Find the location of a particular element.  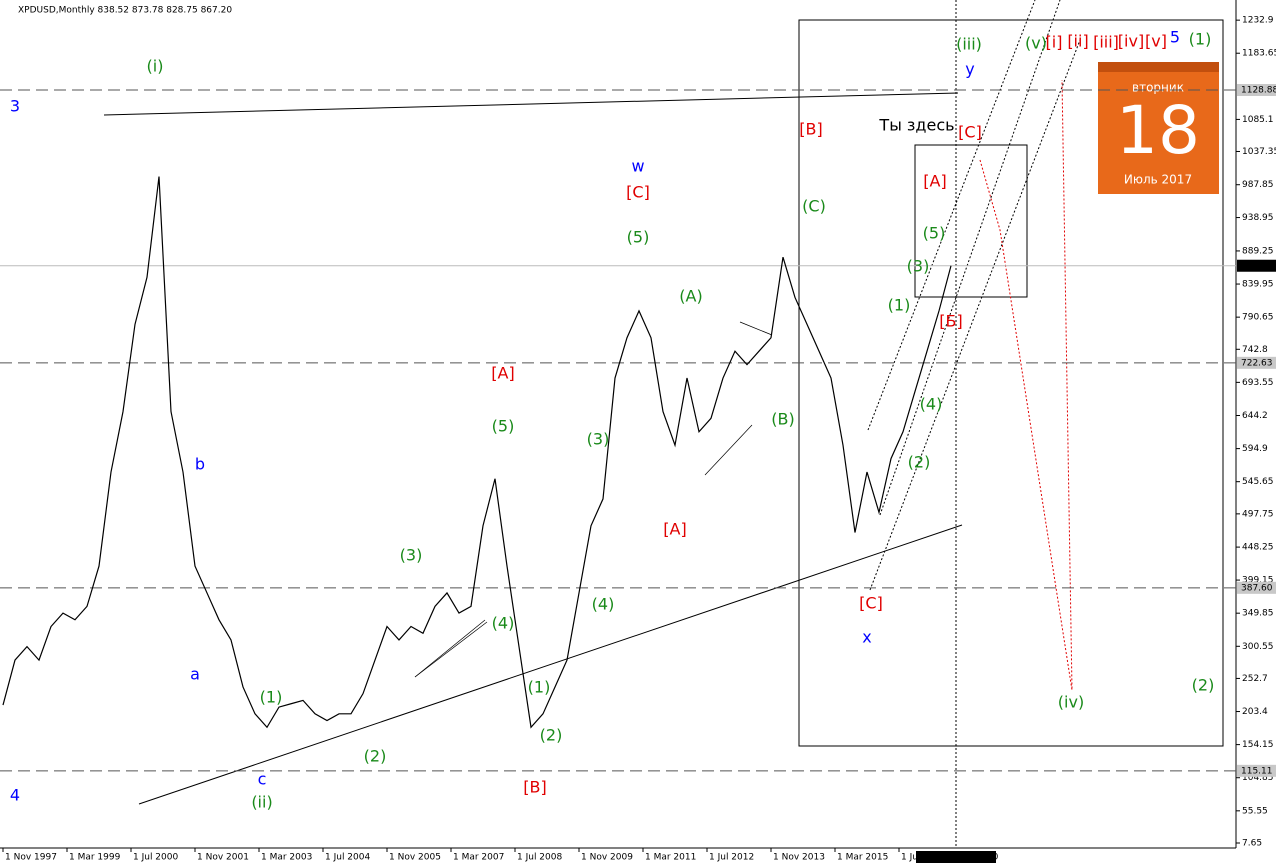

wave-label: (v) is located at coordinates (1036, 43).